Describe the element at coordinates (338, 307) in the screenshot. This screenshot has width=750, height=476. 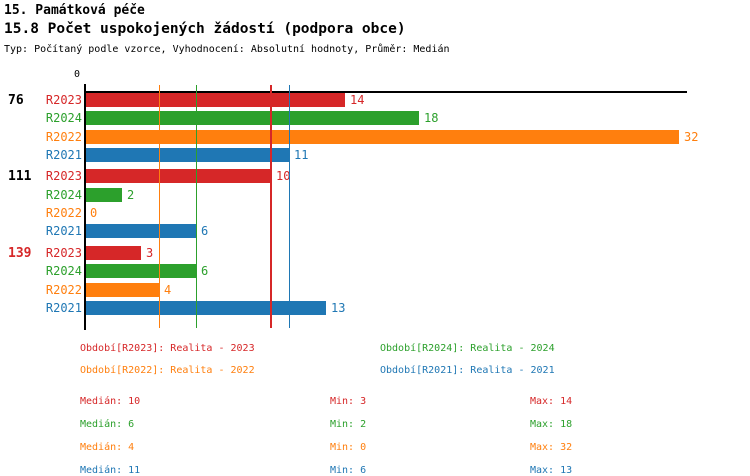
I see `bar-value-label: 13` at that location.